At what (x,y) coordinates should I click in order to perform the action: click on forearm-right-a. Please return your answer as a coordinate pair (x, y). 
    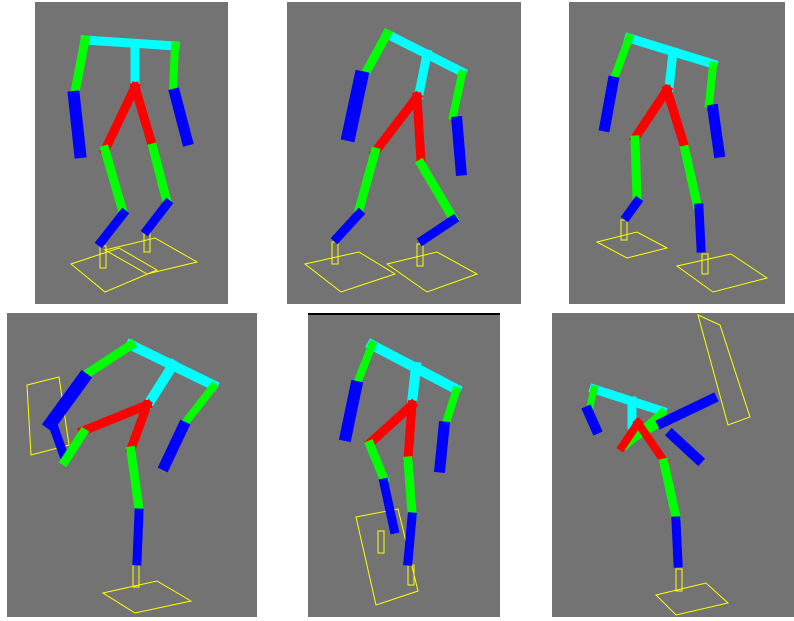
    Looking at the image, I should click on (687, 411).